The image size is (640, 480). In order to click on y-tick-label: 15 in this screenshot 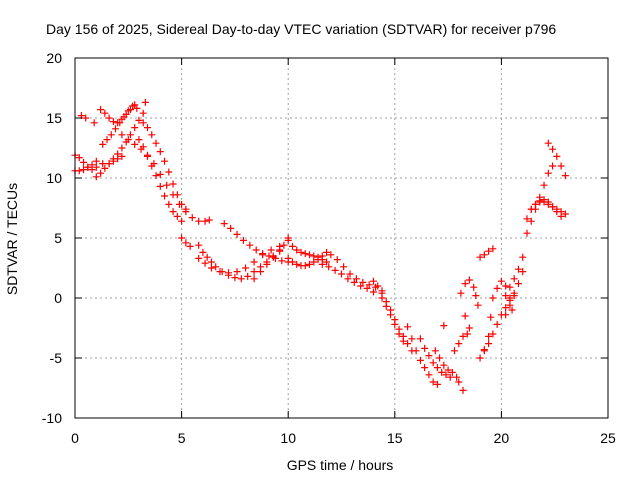, I will do `click(54, 118)`.